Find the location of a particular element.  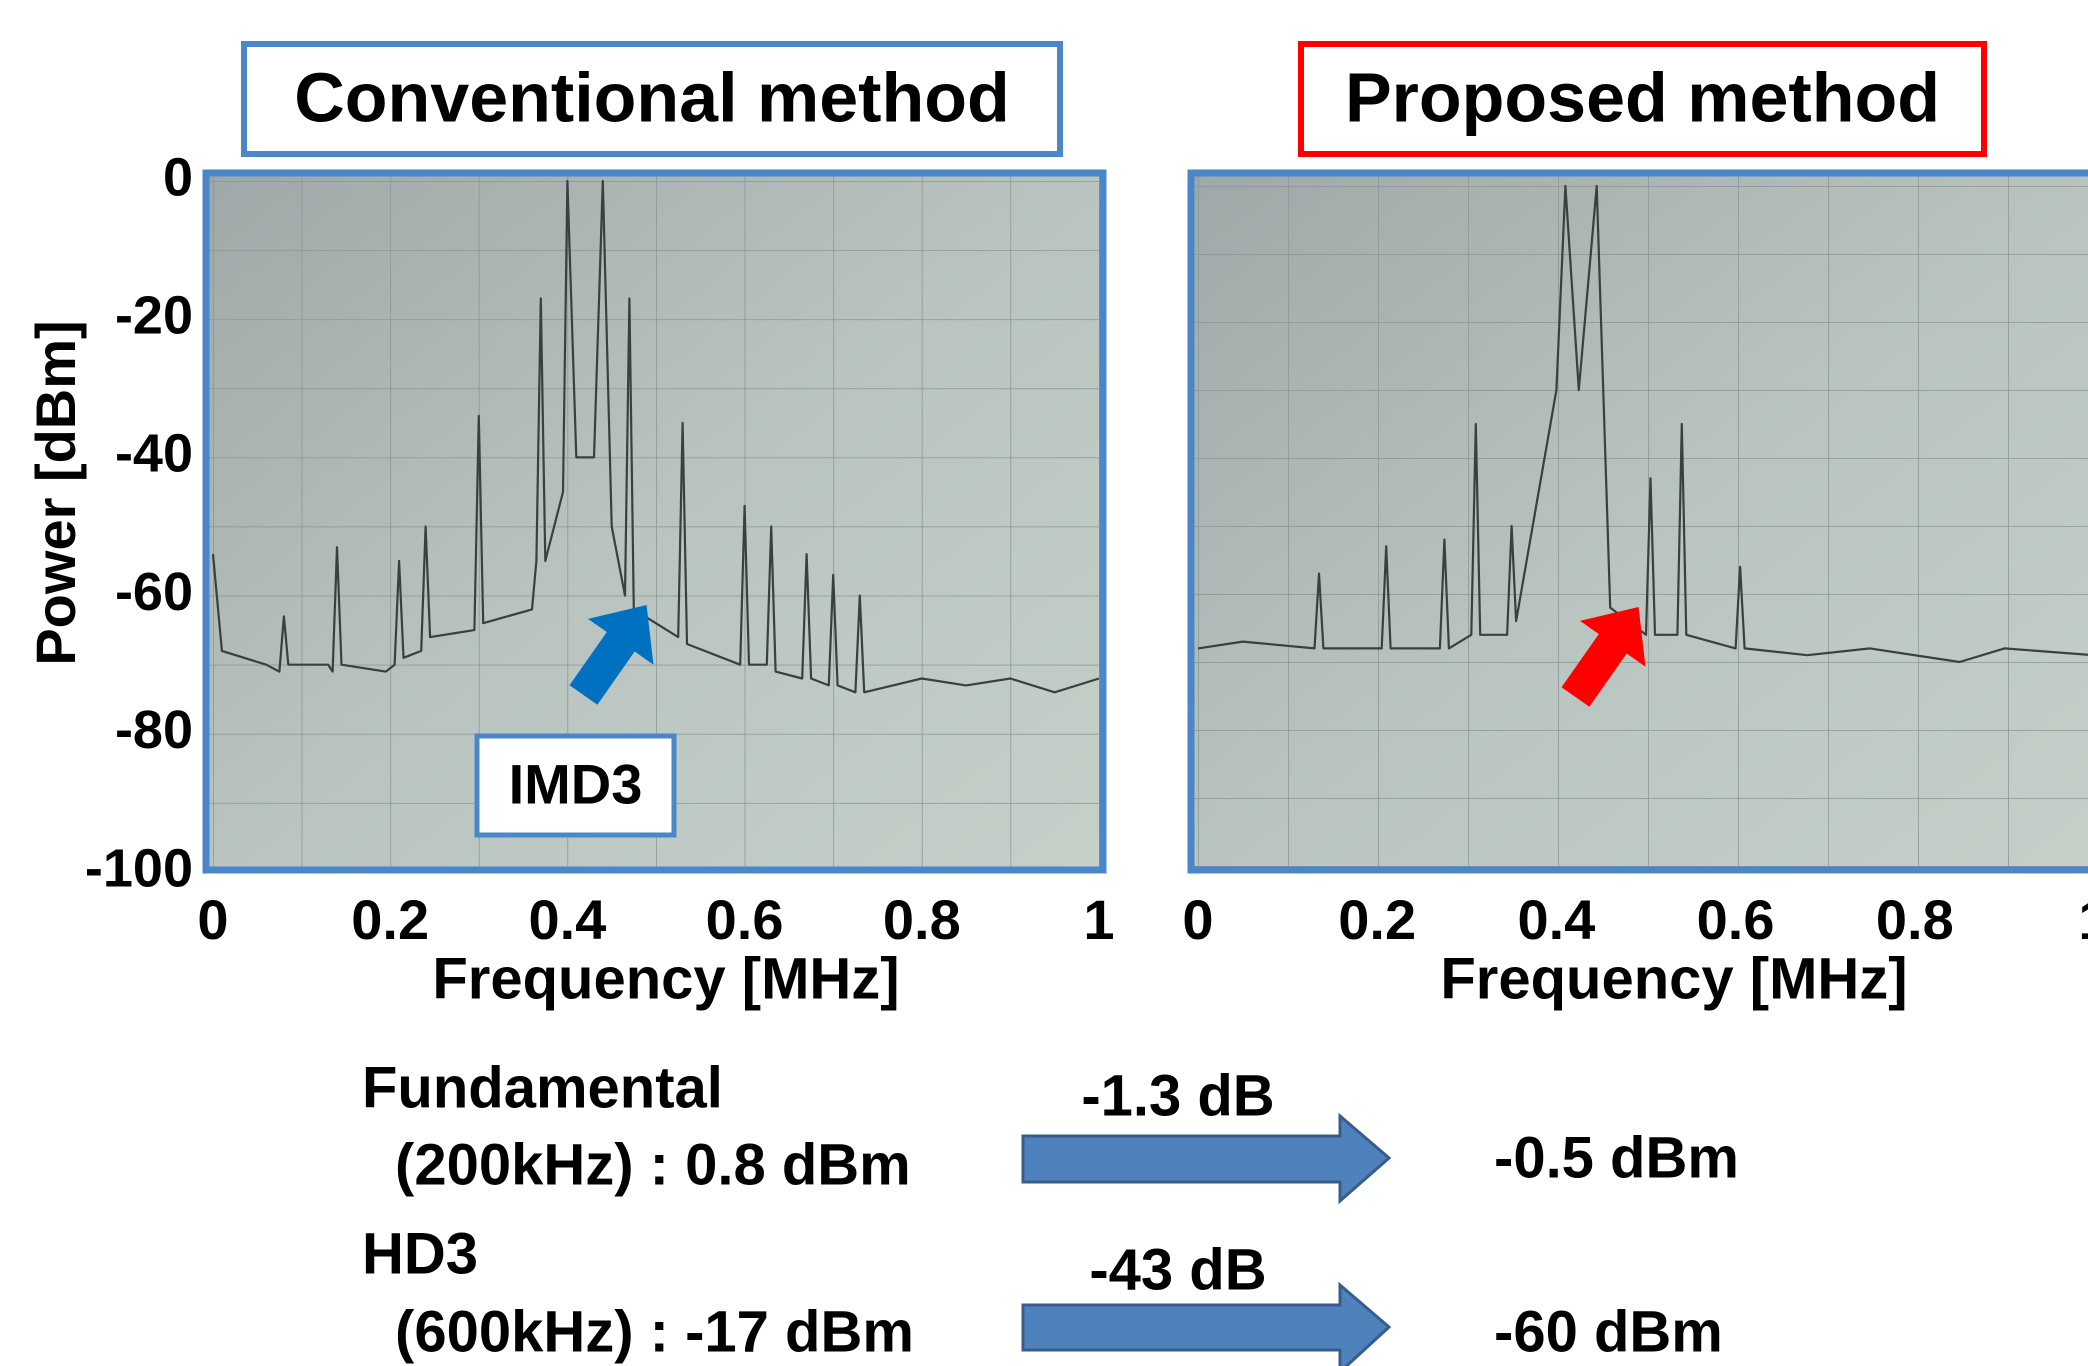

y-tick-label: 0 is located at coordinates (178, 177).